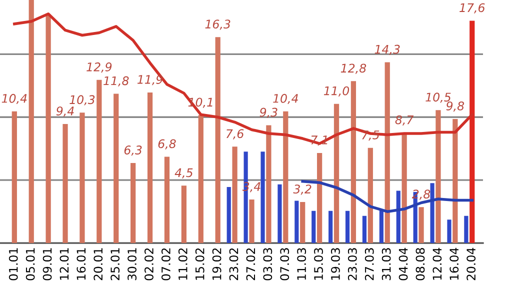  I want to click on data-label: 14,3, so click(387, 49).